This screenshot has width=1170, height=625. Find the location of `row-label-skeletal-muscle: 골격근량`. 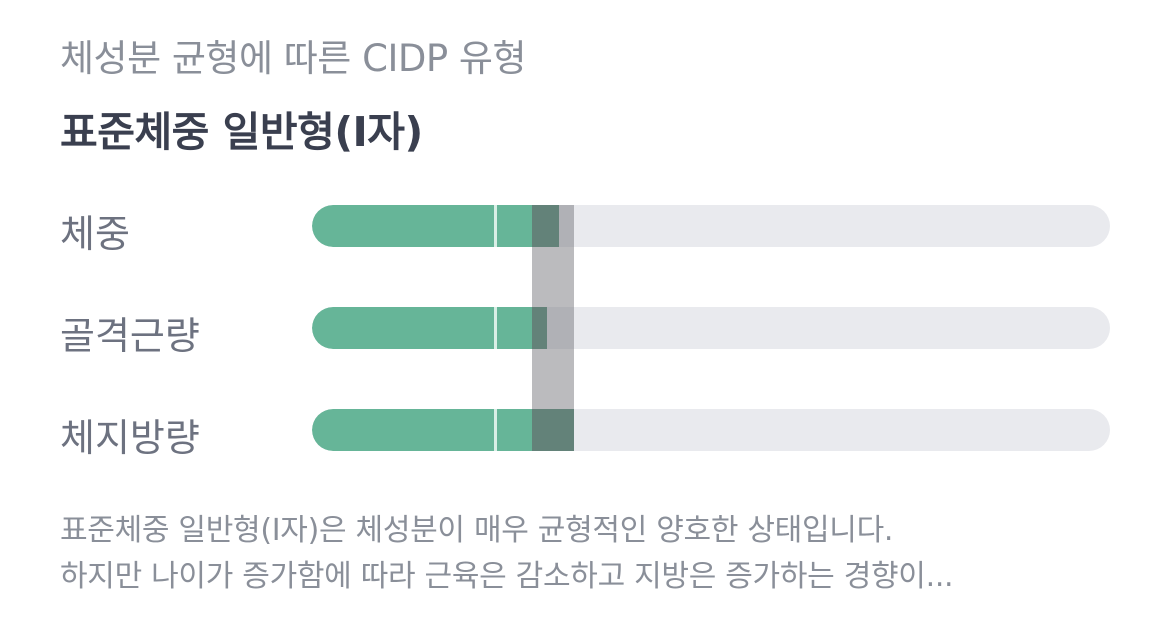

row-label-skeletal-muscle: 골격근량 is located at coordinates (130, 336).